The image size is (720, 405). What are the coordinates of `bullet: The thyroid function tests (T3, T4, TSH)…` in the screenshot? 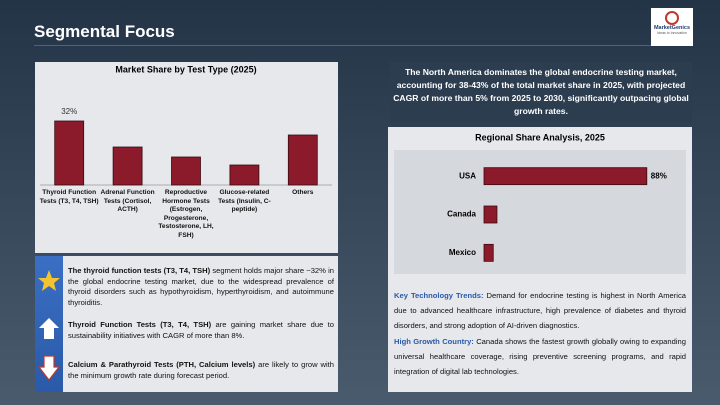 It's located at (201, 287).